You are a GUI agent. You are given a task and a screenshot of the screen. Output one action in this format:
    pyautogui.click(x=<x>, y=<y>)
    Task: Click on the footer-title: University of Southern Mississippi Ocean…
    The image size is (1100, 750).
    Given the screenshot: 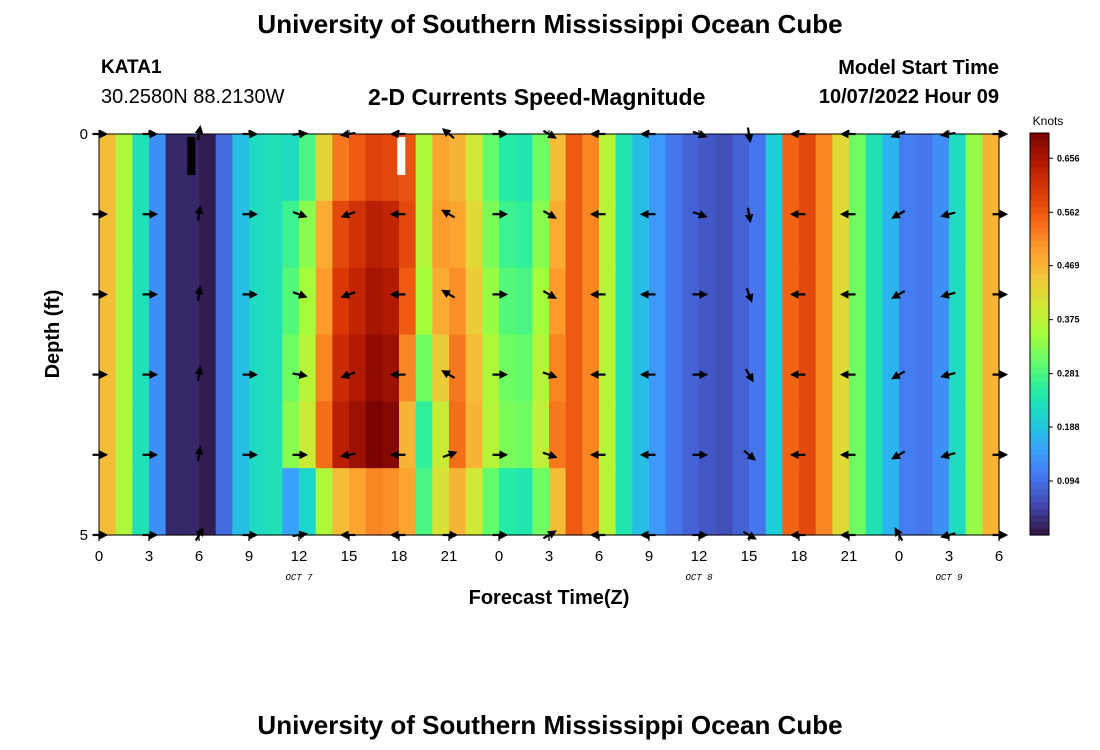 What is the action you would take?
    pyautogui.click(x=550, y=725)
    